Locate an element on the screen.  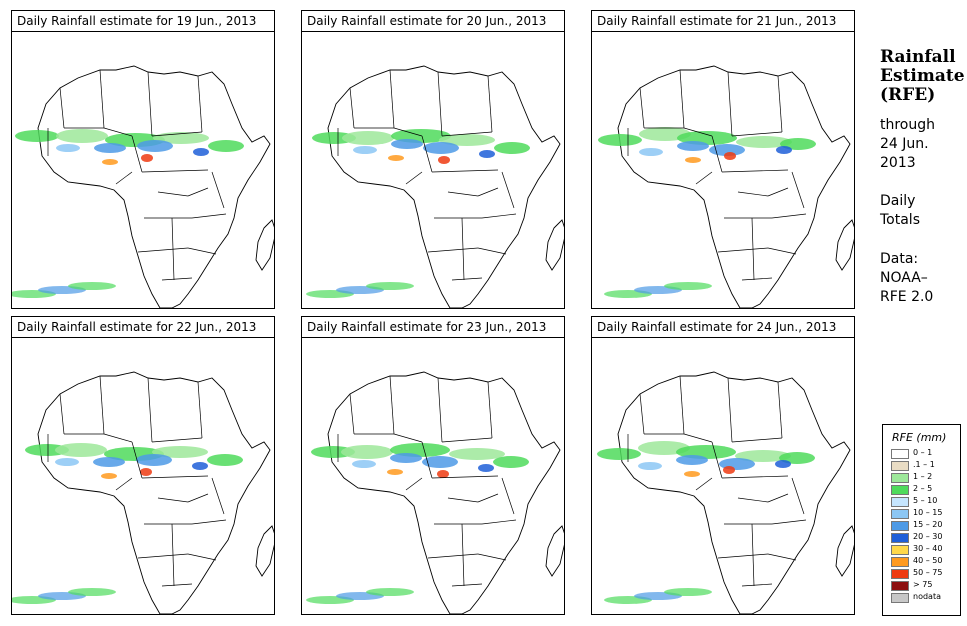
legend-label: 15 – 20 is located at coordinates (928, 524).